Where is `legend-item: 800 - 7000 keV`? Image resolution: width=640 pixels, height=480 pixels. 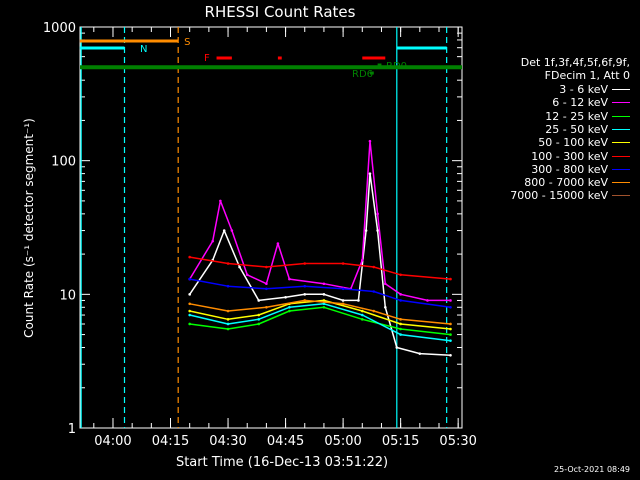 legend-item: 800 - 7000 keV is located at coordinates (577, 182).